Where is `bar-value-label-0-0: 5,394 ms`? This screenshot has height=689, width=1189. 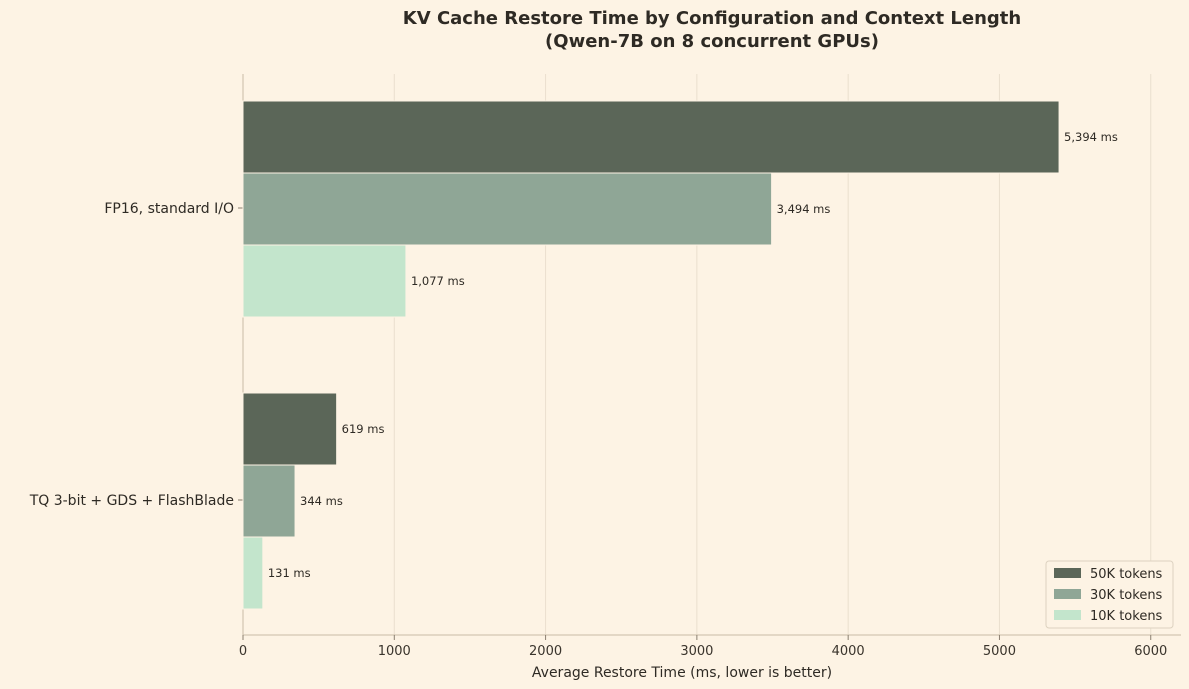
bar-value-label-0-0: 5,394 ms is located at coordinates (1091, 137).